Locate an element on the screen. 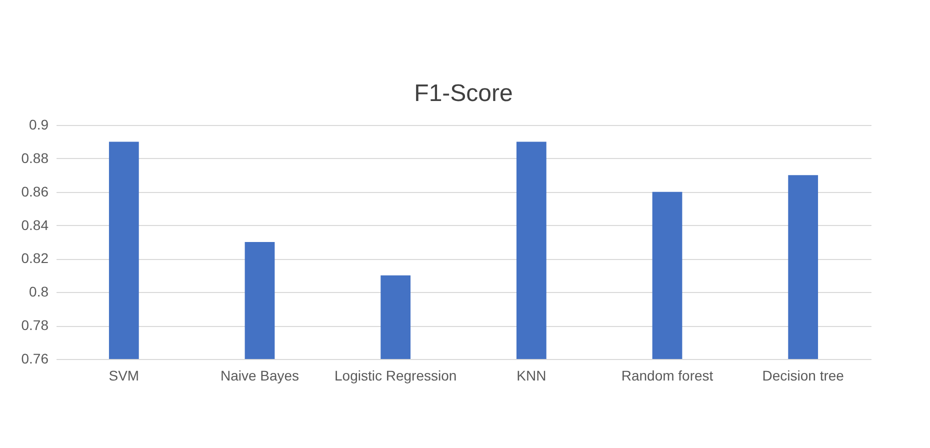  x-tick-label: Random forest is located at coordinates (667, 376).